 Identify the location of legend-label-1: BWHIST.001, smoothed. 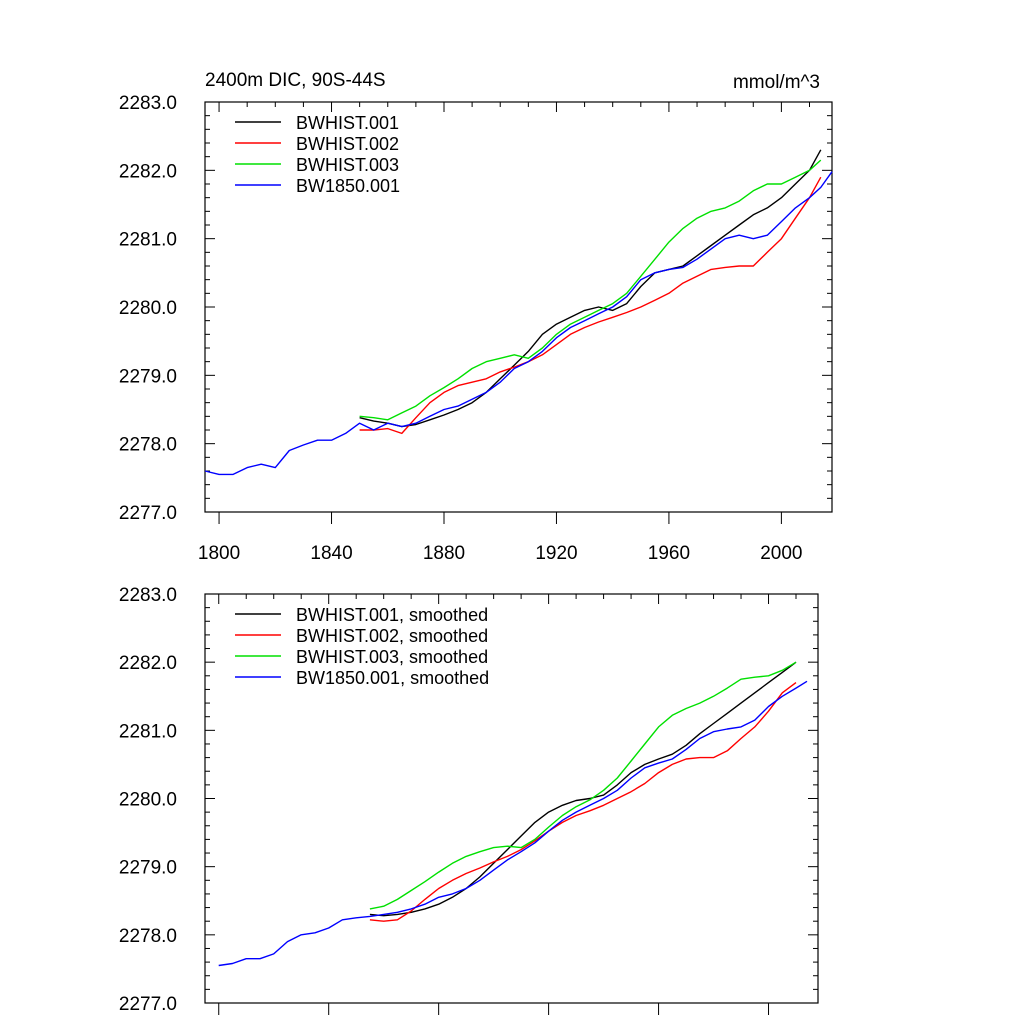
(392, 615).